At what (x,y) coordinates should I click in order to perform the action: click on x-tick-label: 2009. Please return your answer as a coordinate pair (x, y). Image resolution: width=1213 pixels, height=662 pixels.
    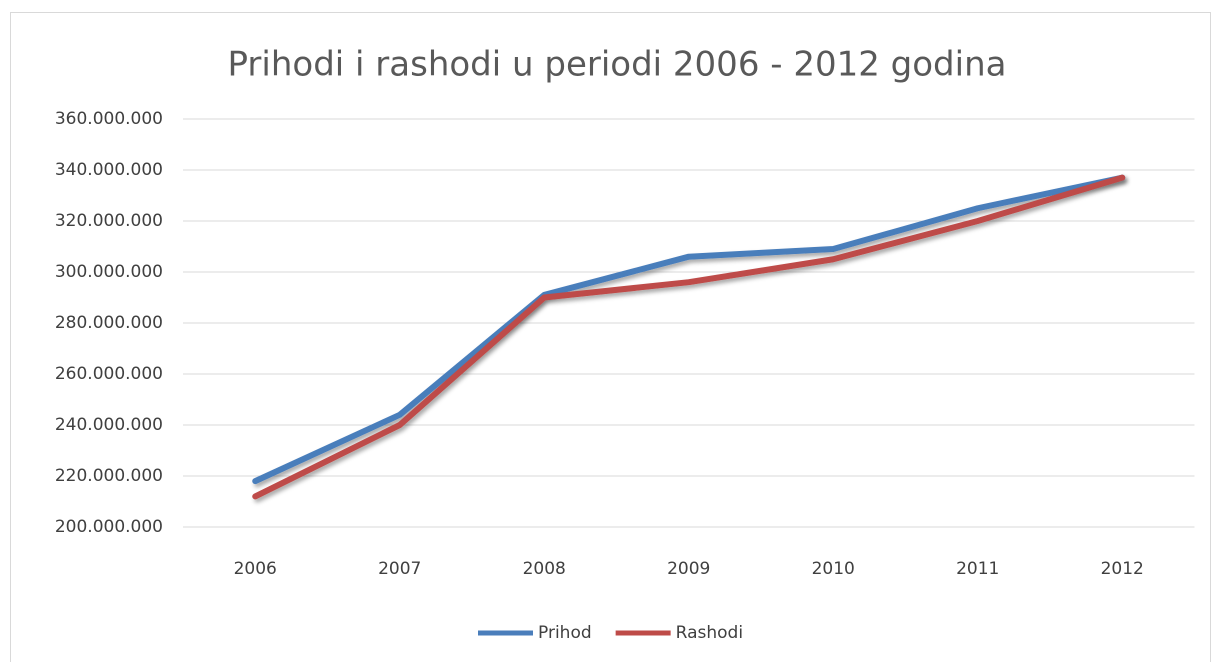
    Looking at the image, I should click on (688, 569).